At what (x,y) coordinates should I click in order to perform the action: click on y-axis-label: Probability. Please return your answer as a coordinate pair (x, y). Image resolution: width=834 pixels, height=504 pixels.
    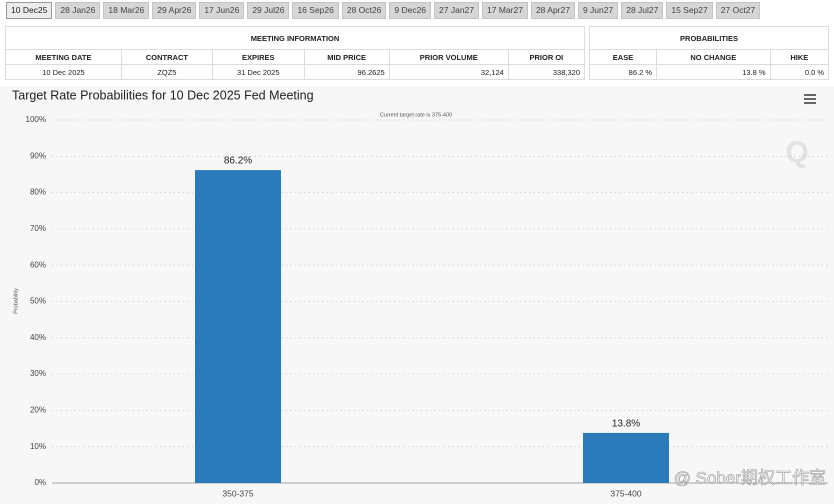
    Looking at the image, I should click on (16, 301).